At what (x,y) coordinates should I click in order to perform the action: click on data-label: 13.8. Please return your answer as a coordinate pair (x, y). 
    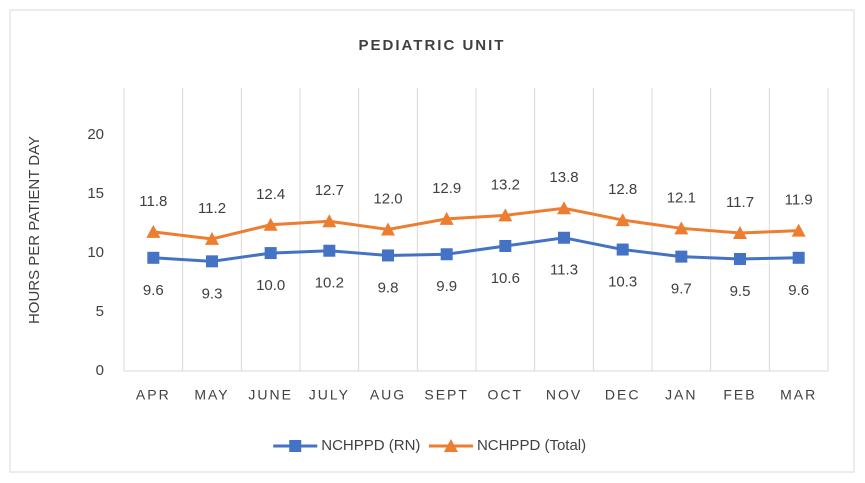
    Looking at the image, I should click on (563, 177).